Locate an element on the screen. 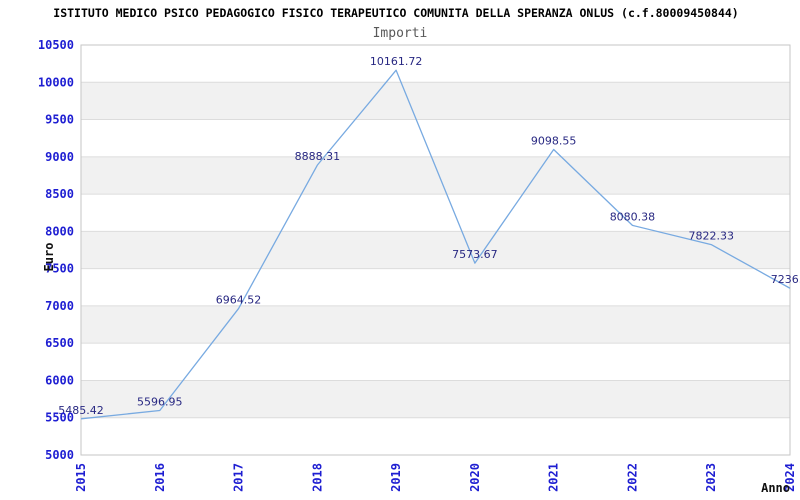 The height and width of the screenshot is (500, 800). y-tick-label: 9000 is located at coordinates (59, 157).